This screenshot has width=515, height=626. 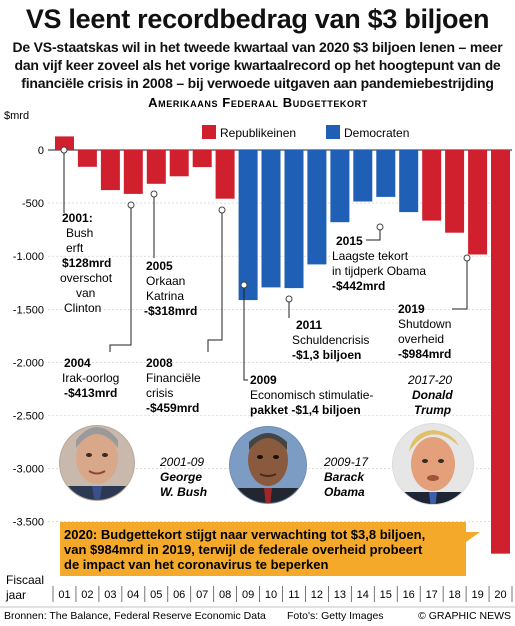 I want to click on svg-text: Donald, so click(x=432, y=395).